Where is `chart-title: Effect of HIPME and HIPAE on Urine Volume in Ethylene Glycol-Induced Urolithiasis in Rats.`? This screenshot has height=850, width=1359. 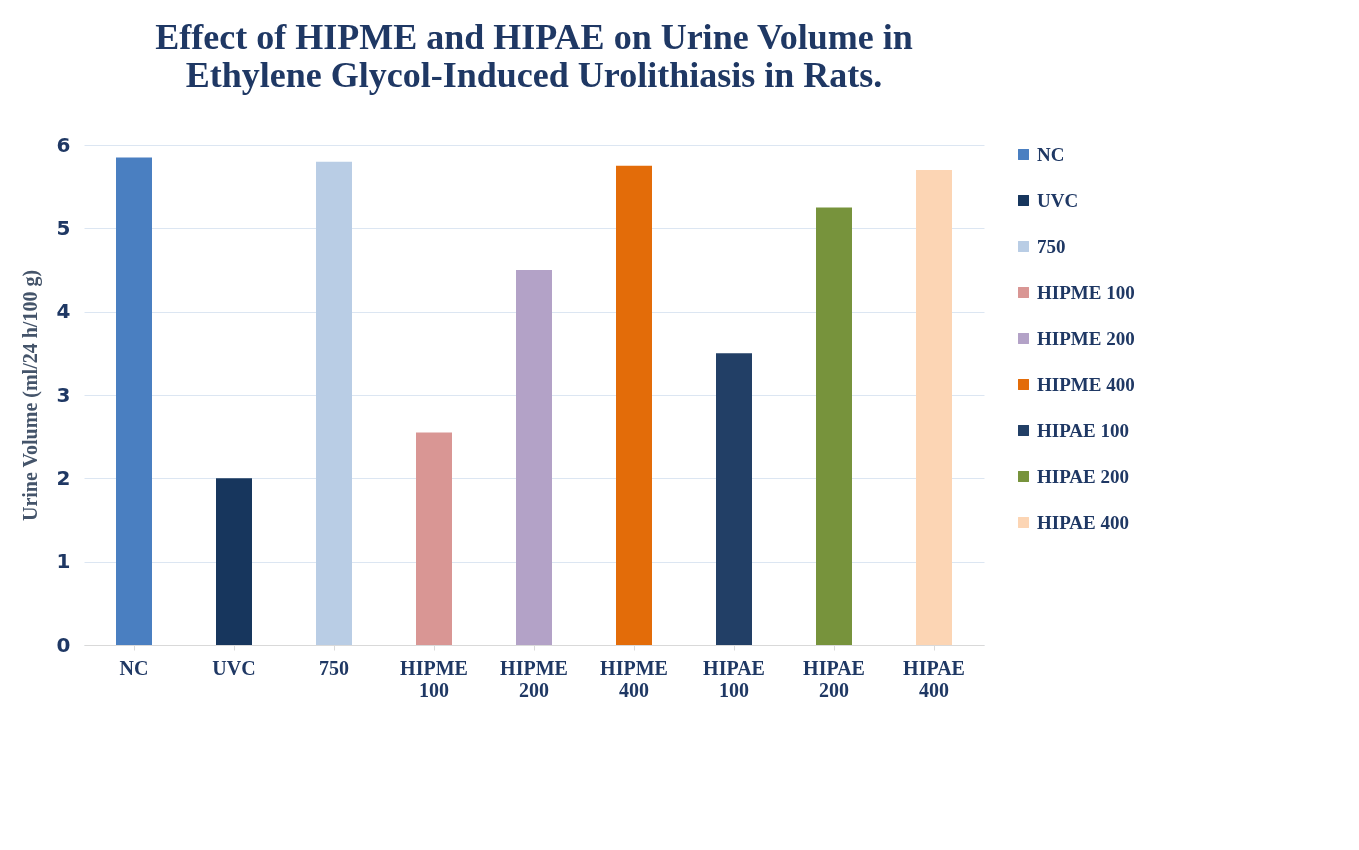 chart-title: Effect of HIPME and HIPAE on Urine Volume in Ethylene Glycol-Induced Urolithiasis in Rats. is located at coordinates (534, 56).